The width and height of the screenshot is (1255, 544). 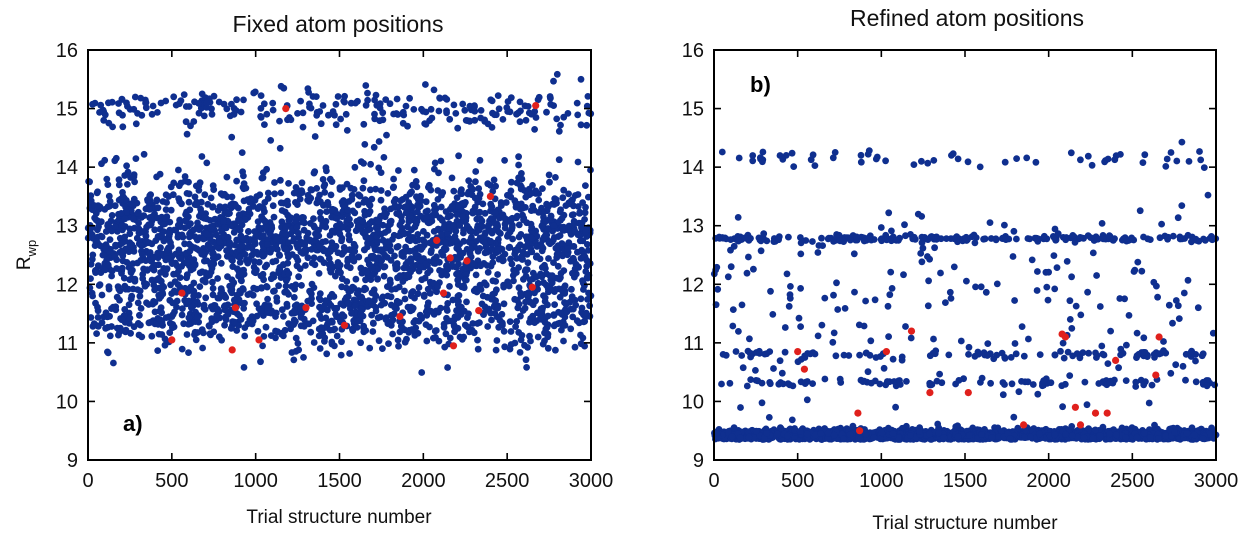 I want to click on x-tick-label: 500, so click(x=171, y=481).